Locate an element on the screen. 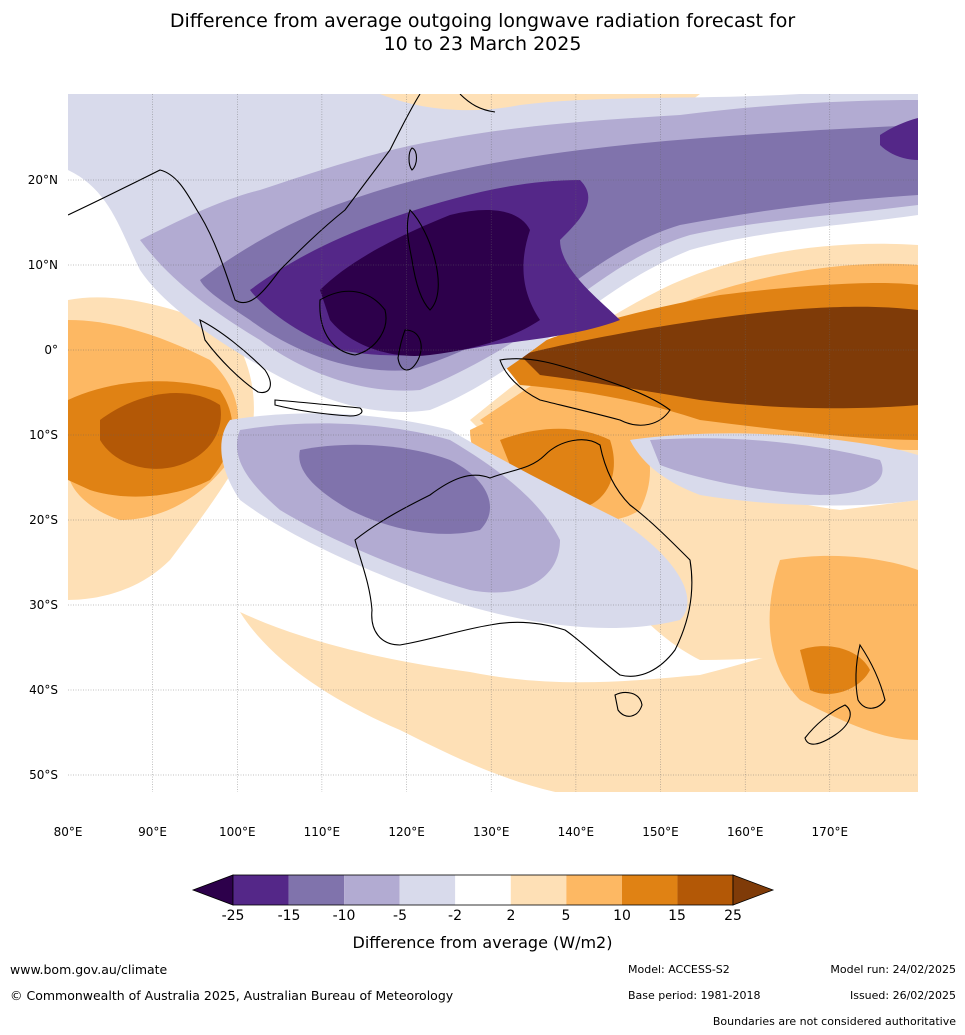 The image size is (965, 1035). colorbar-tick: -5 is located at coordinates (400, 916).